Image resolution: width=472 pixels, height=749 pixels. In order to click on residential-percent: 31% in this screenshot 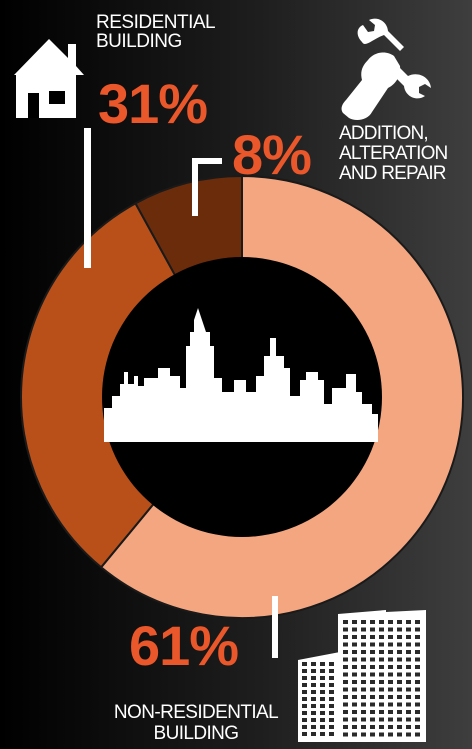, I will do `click(153, 103)`.